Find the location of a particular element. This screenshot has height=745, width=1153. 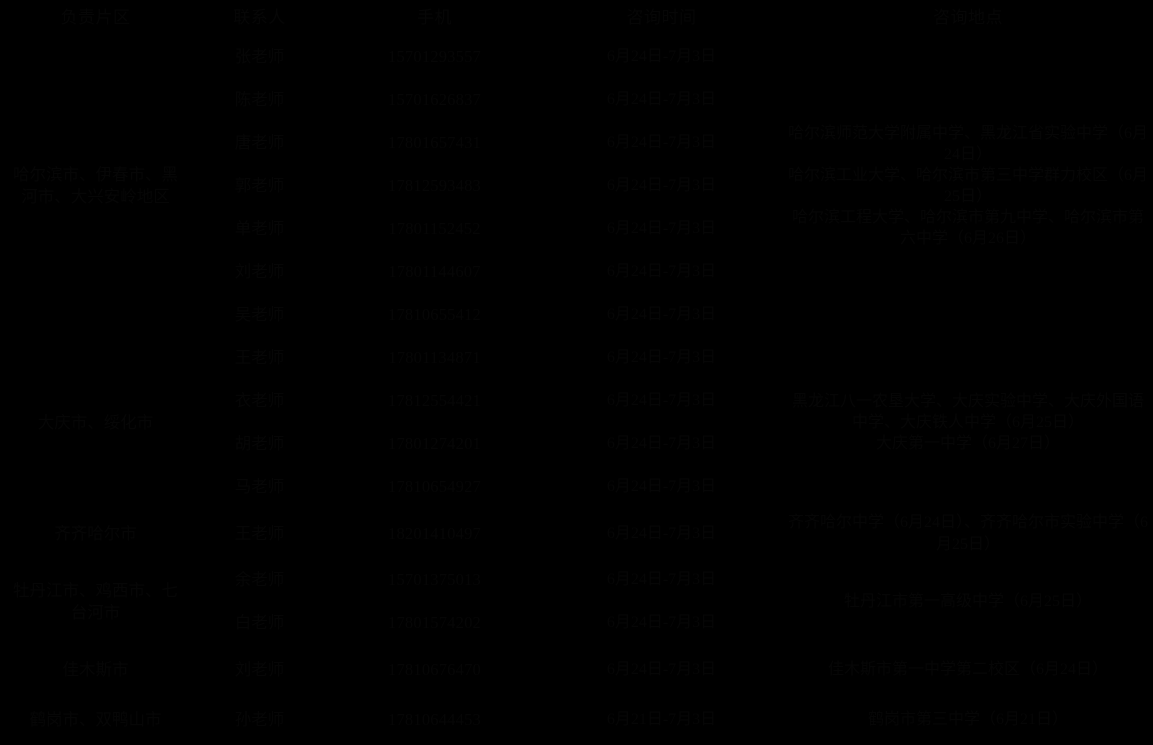

place-cell: 牡丹江市第一高级中学（6月25日） is located at coordinates (968, 602).